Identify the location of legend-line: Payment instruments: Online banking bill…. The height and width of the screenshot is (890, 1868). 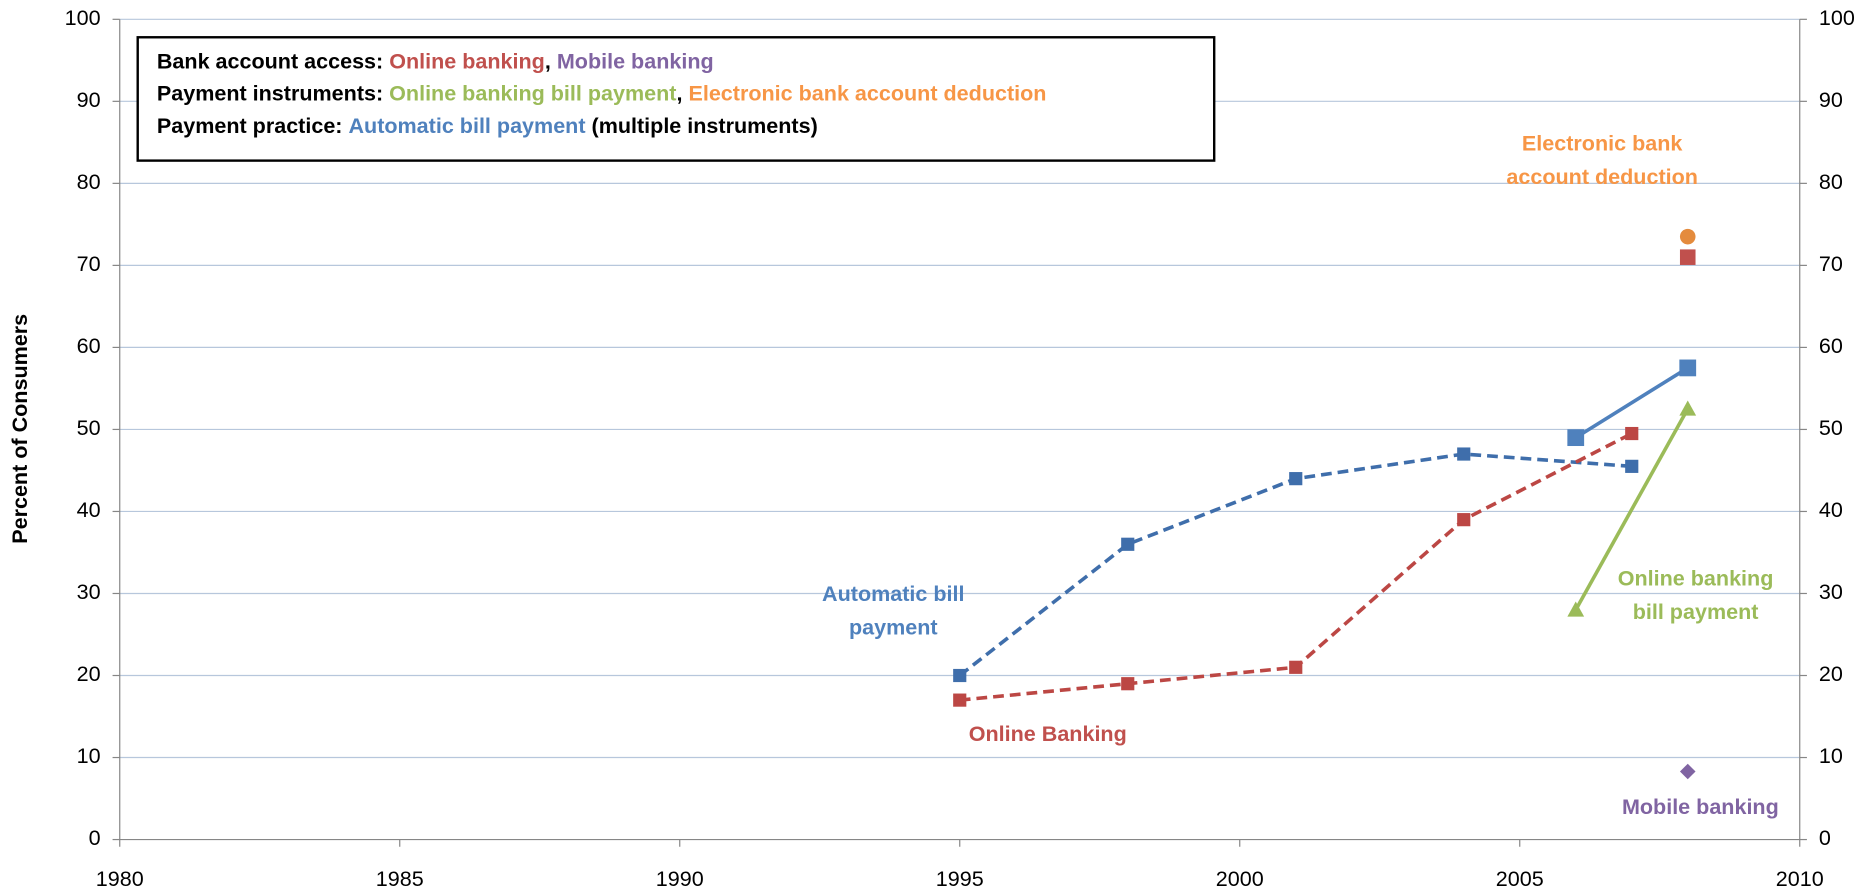
(602, 92).